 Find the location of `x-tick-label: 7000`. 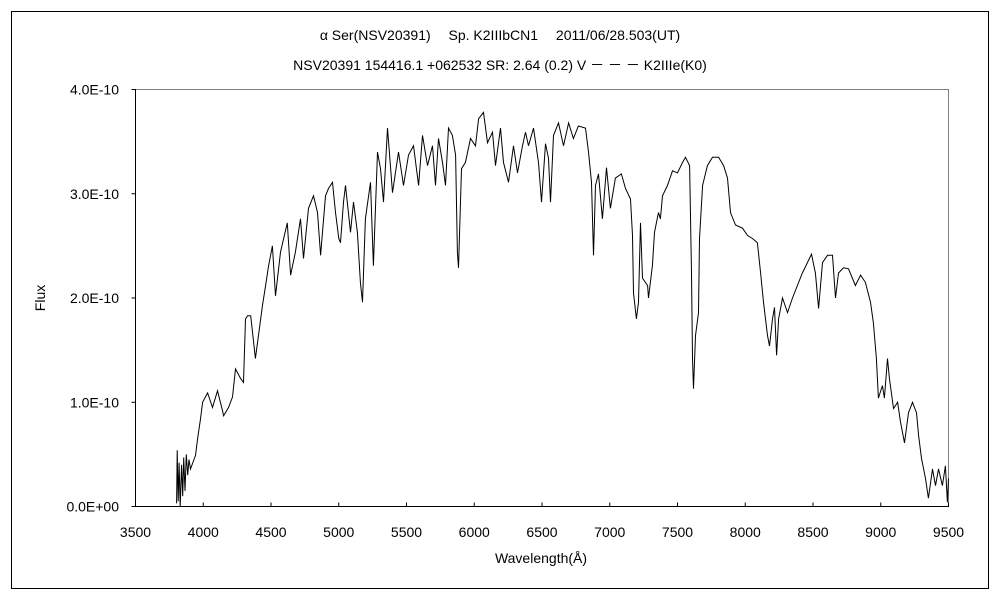

x-tick-label: 7000 is located at coordinates (609, 532).